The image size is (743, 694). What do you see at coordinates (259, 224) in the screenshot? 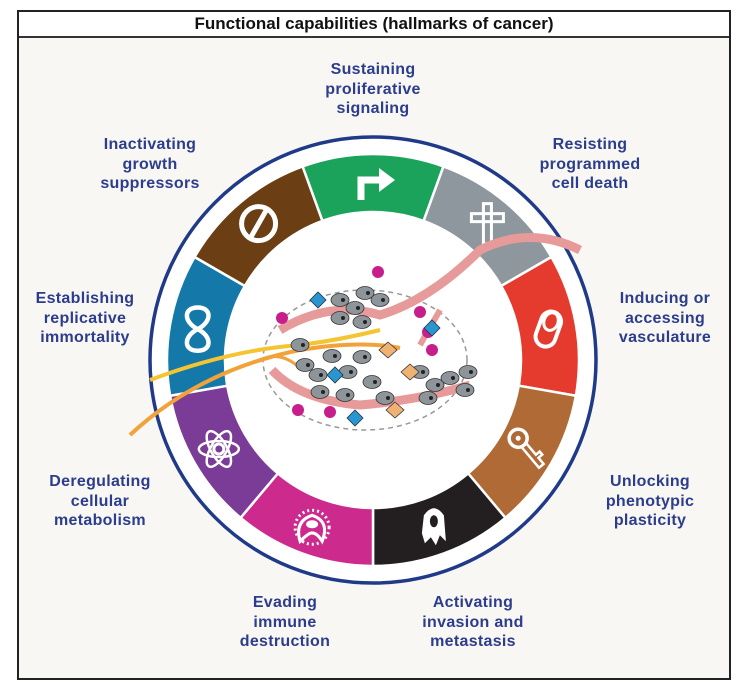
I see `no-entry-icon` at bounding box center [259, 224].